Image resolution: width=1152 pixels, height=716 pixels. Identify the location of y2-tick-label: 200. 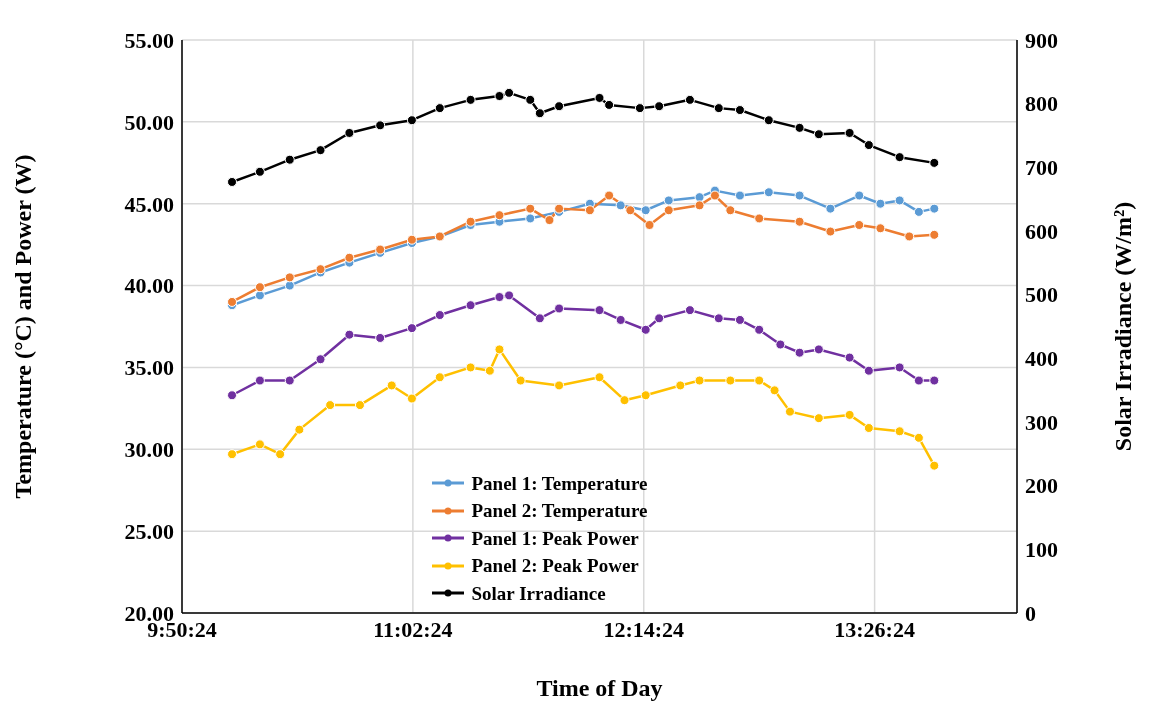
(1041, 486).